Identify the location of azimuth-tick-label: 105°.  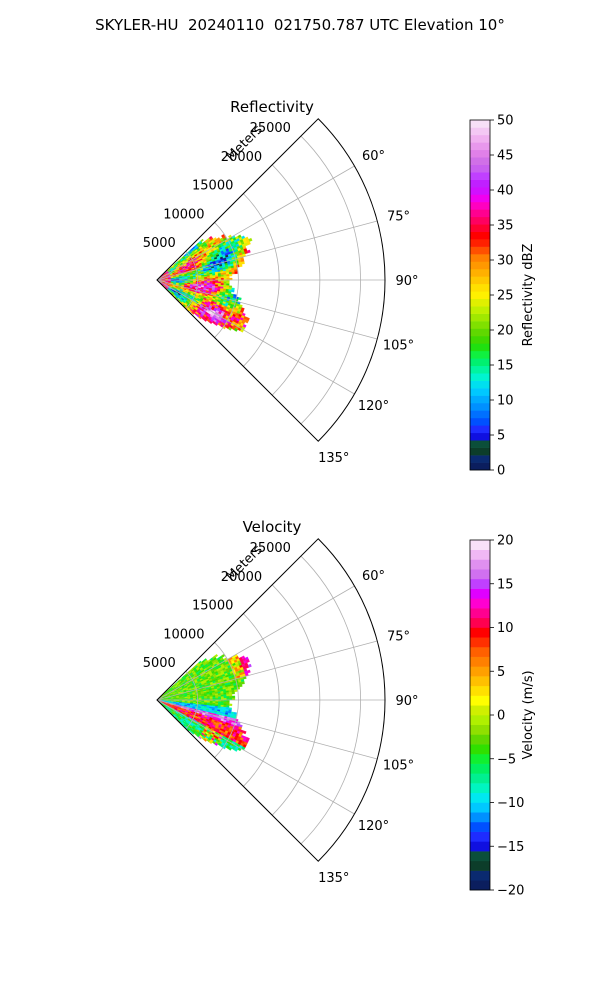
(398, 766).